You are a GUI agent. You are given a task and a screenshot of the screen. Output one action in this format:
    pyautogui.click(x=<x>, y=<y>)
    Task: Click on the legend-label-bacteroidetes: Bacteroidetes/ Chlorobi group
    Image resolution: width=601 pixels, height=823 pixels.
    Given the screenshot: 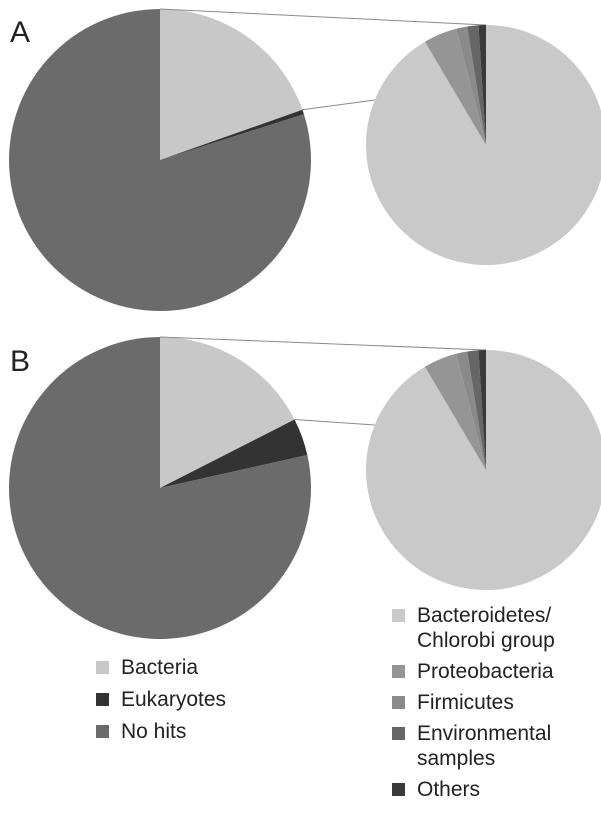 What is the action you would take?
    pyautogui.click(x=486, y=628)
    